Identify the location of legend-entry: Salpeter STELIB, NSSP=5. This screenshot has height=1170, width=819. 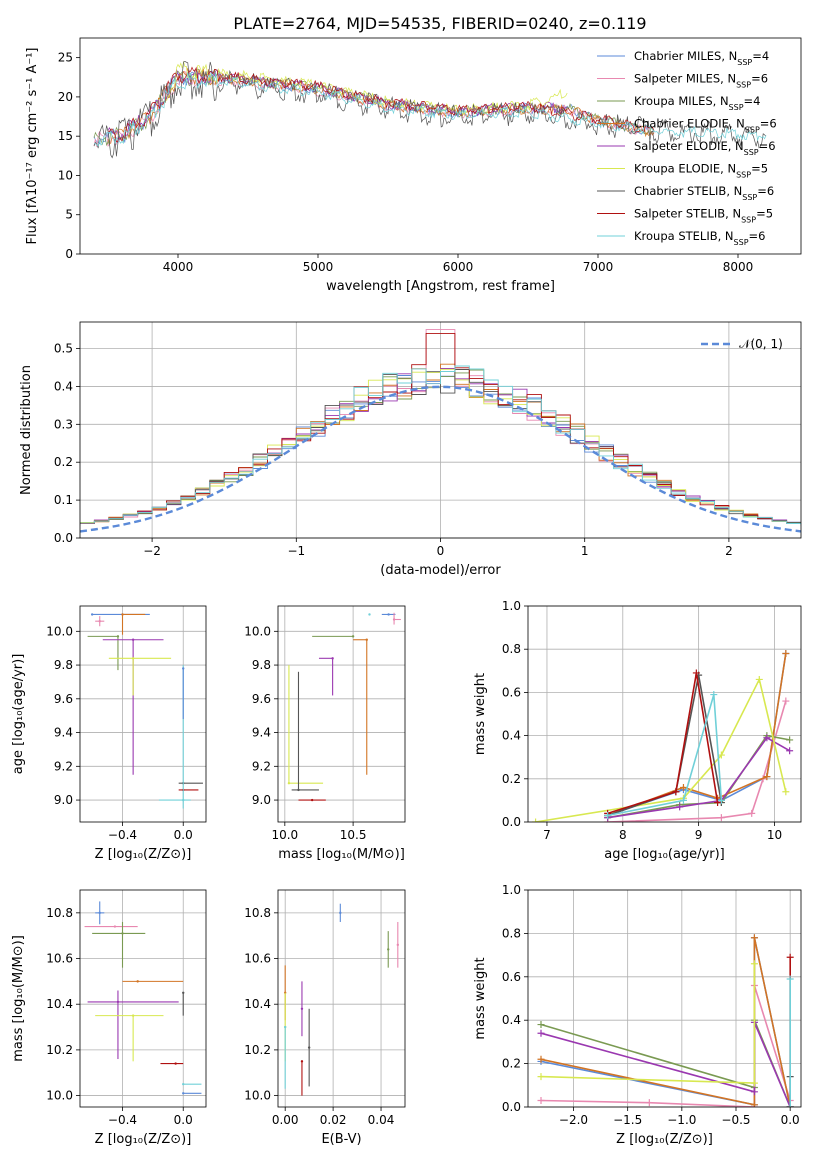
(703, 216).